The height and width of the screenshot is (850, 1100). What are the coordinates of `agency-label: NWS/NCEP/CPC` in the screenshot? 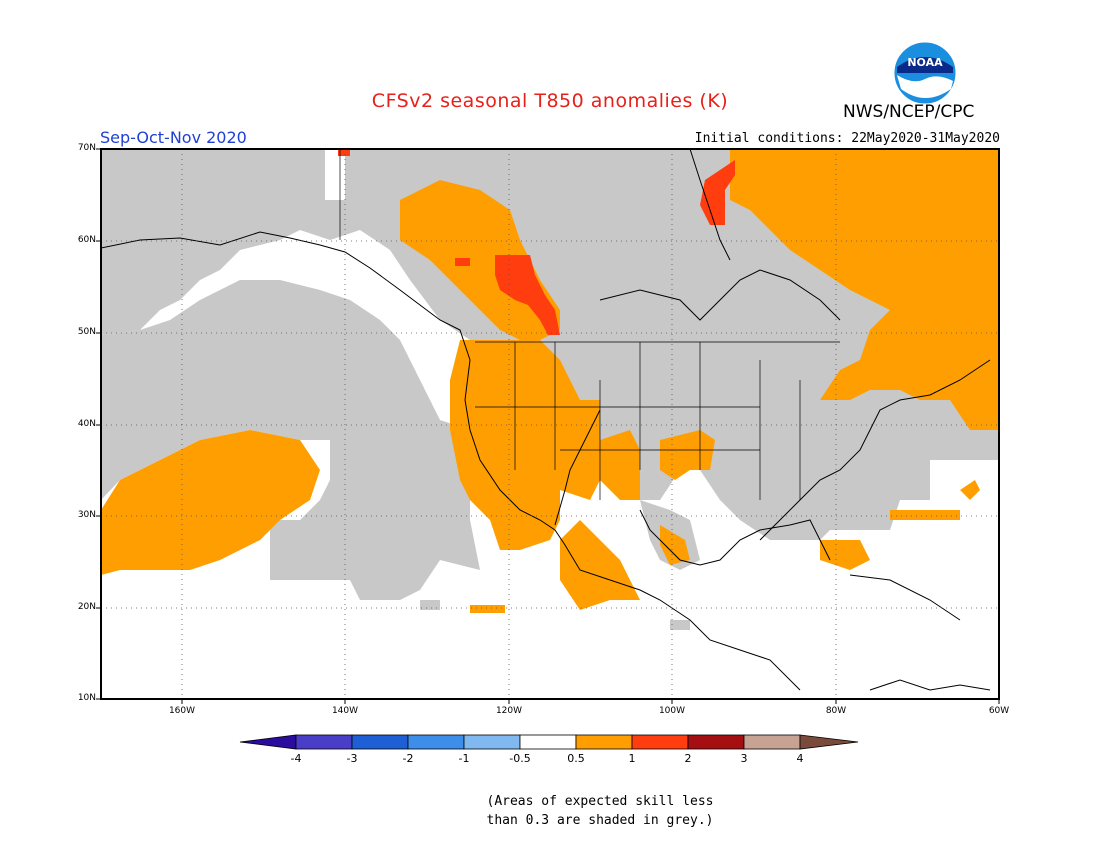 It's located at (909, 112).